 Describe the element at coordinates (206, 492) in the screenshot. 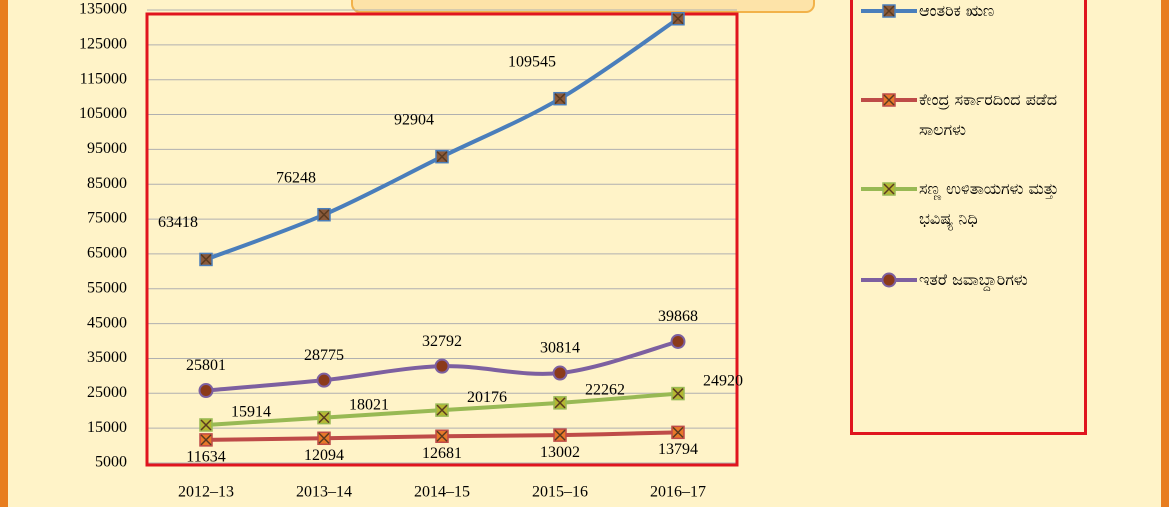

I see `x-tick-label: 2012–13` at that location.